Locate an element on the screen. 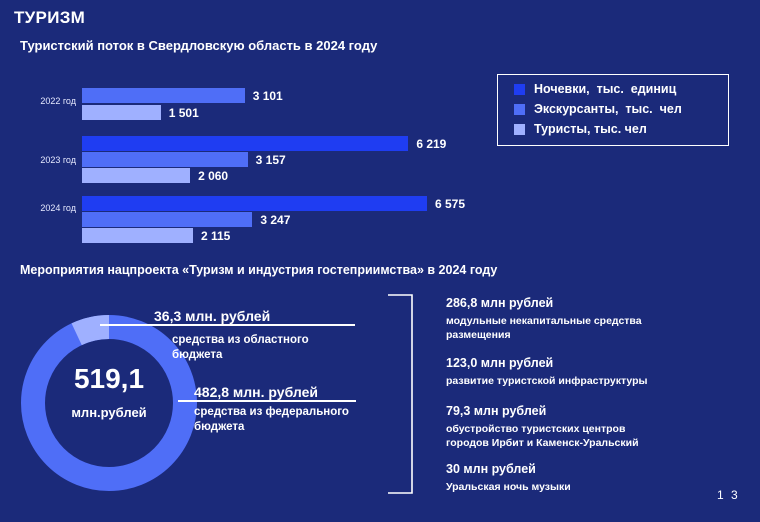 Image resolution: width=760 pixels, height=522 pixels. regional-amount: 36,3 млн. рублей is located at coordinates (212, 316).